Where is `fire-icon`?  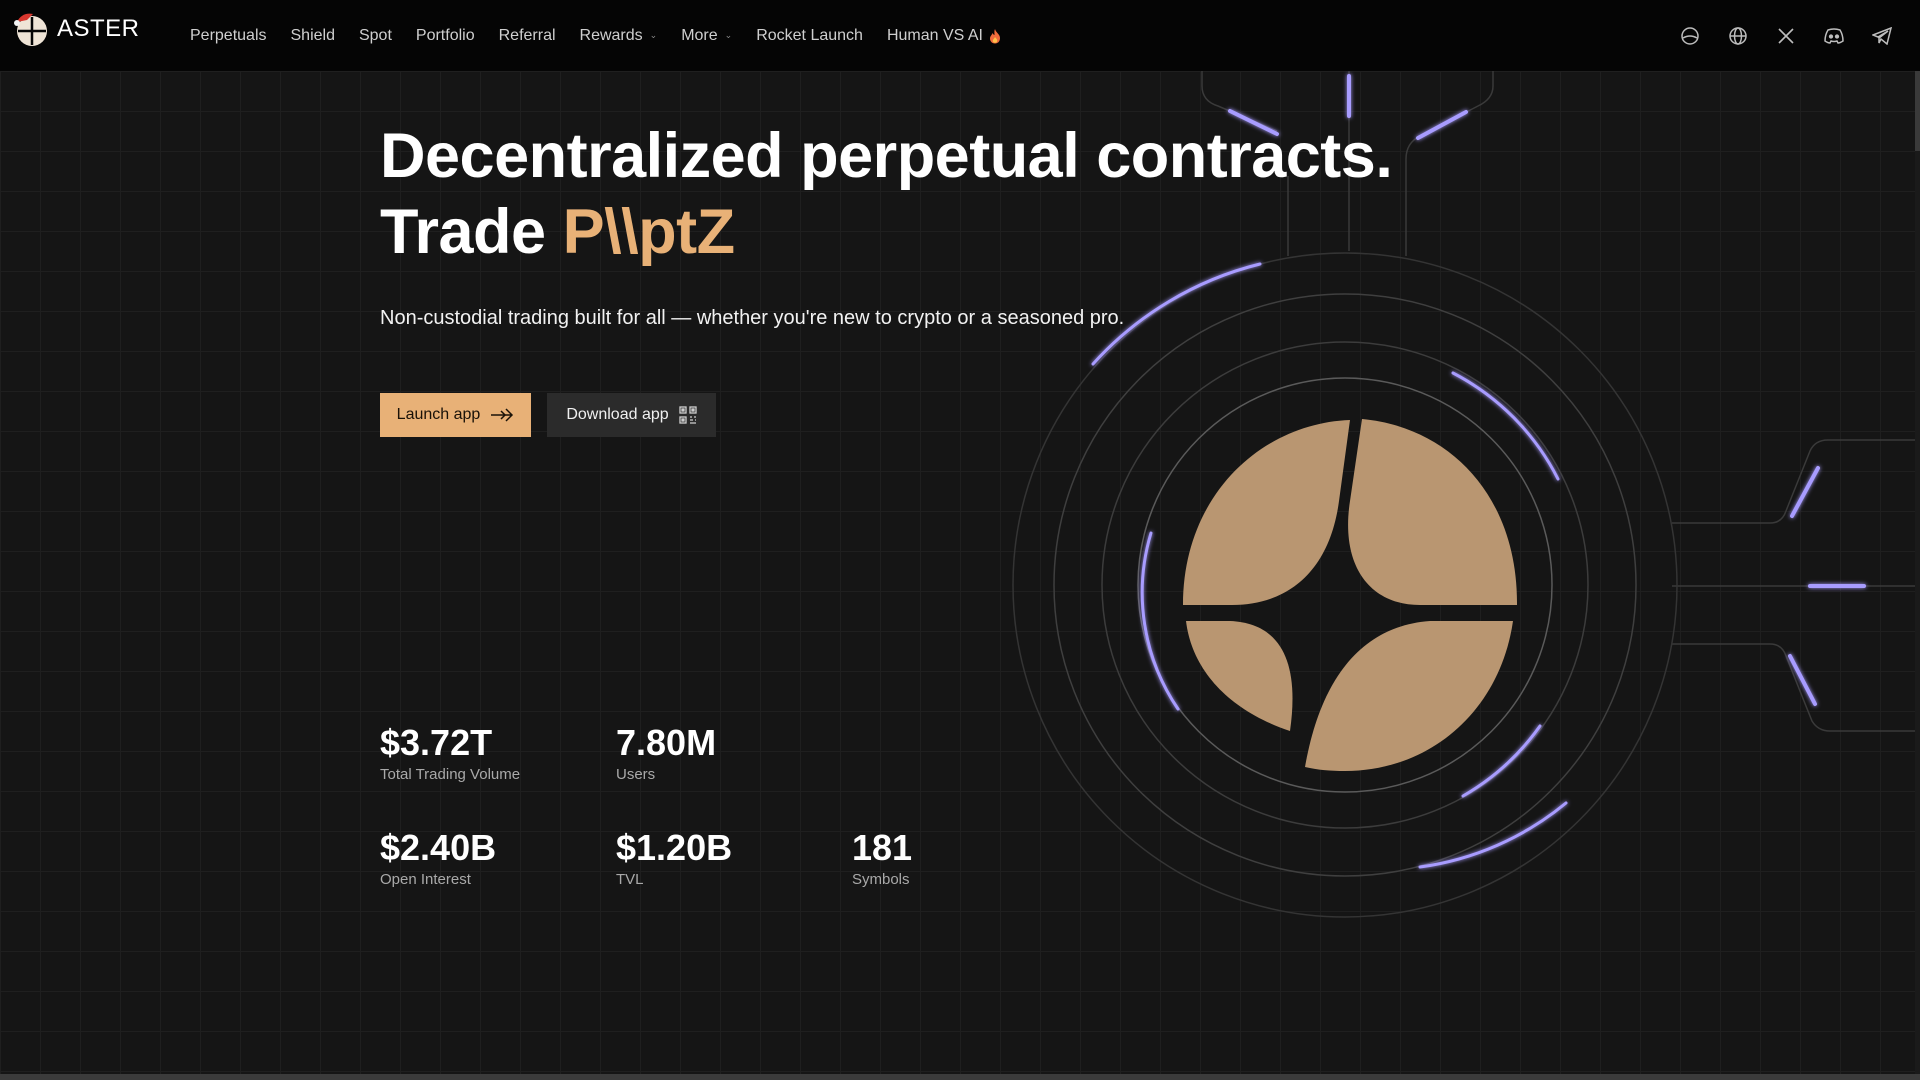 fire-icon is located at coordinates (994, 35).